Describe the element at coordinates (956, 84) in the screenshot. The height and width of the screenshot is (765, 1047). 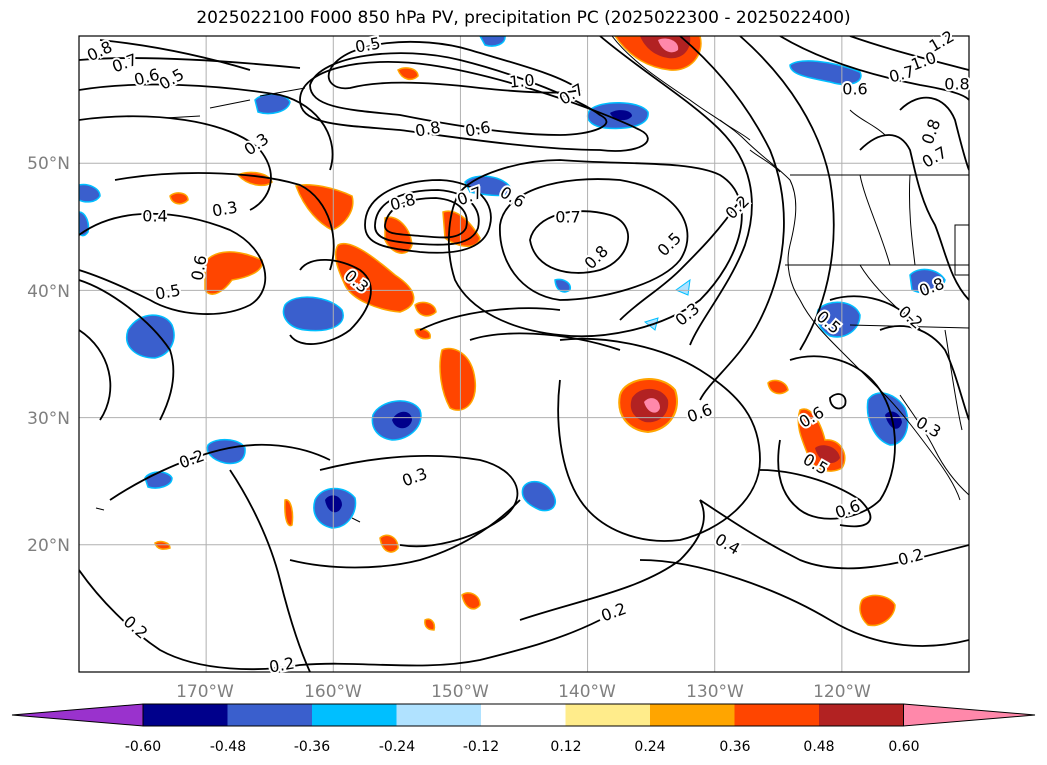
I see `pv-contour-label: 0.8` at that location.